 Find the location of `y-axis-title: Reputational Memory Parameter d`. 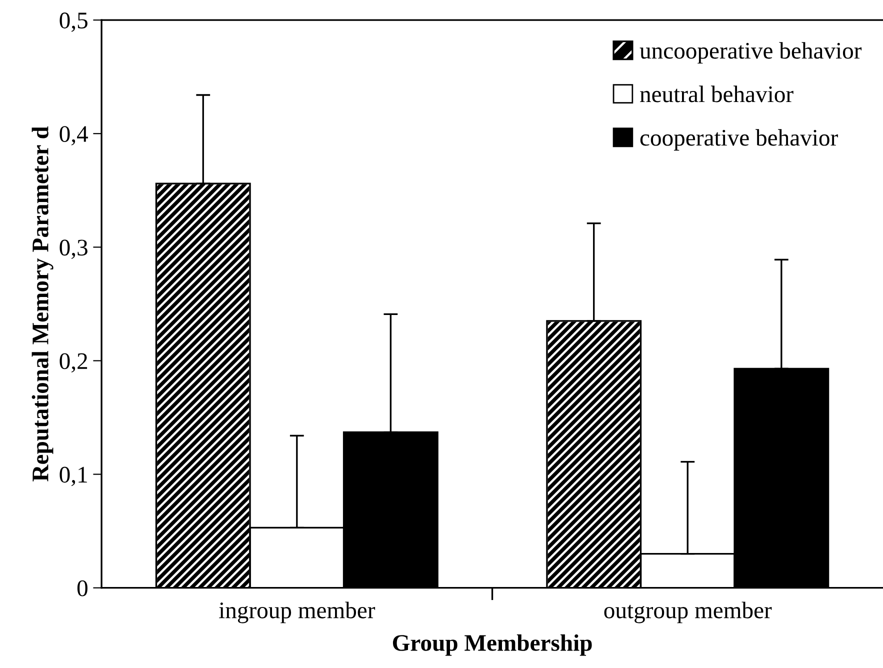

y-axis-title: Reputational Memory Parameter d is located at coordinates (43, 304).